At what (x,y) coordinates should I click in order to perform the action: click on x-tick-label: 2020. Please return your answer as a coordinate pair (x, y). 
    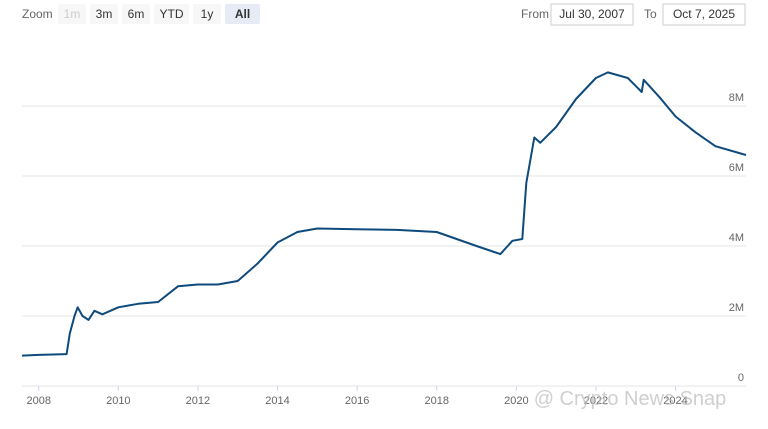
    Looking at the image, I should click on (516, 401).